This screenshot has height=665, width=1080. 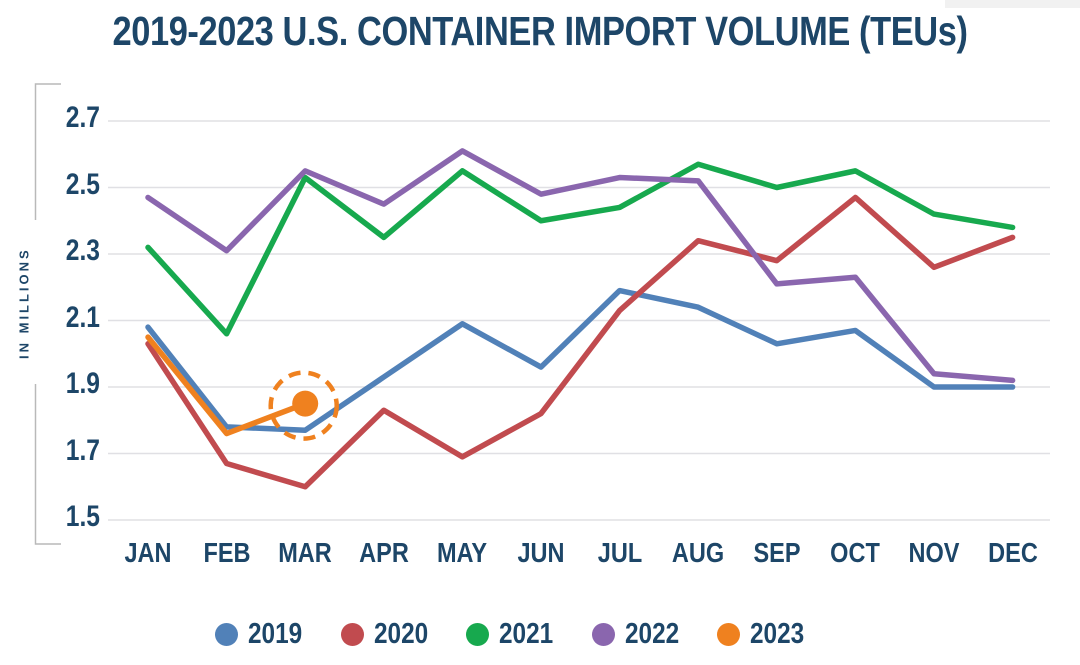 I want to click on legend: 2019 2020 2021 2022 2023, so click(x=515, y=634).